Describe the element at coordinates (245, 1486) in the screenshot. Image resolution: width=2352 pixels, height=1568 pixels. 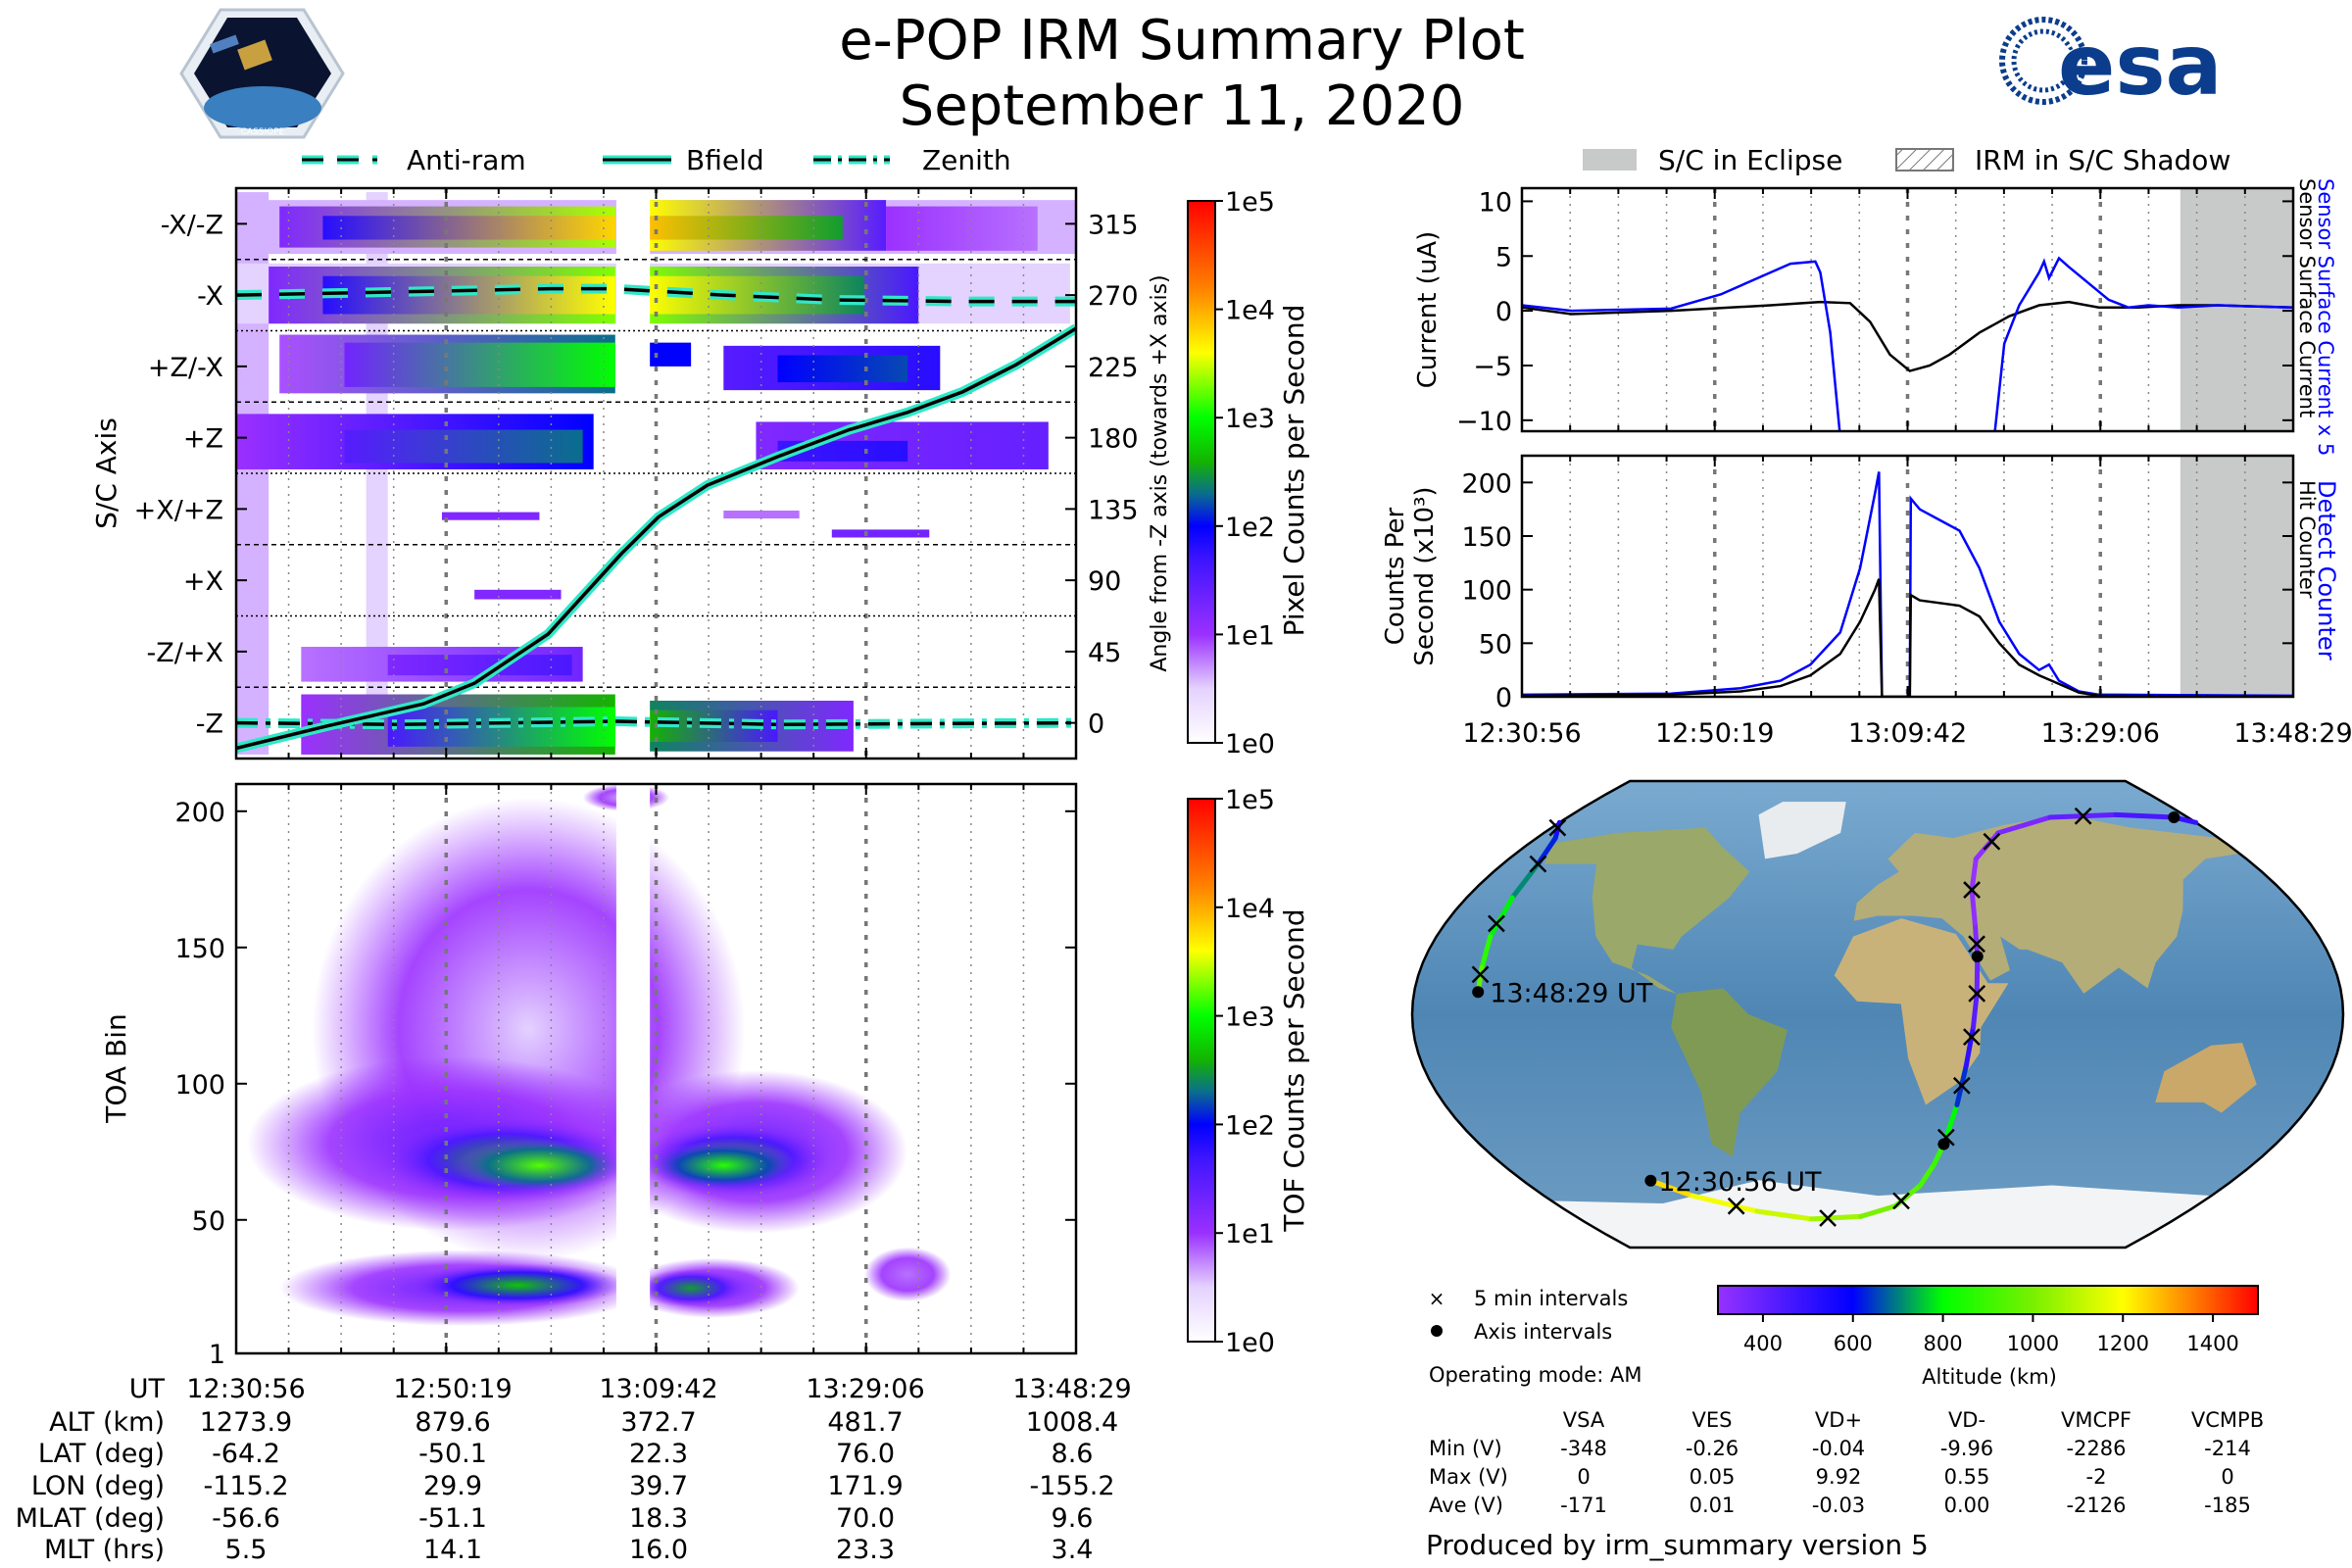
I see `ephemeris-value: -115.2` at that location.